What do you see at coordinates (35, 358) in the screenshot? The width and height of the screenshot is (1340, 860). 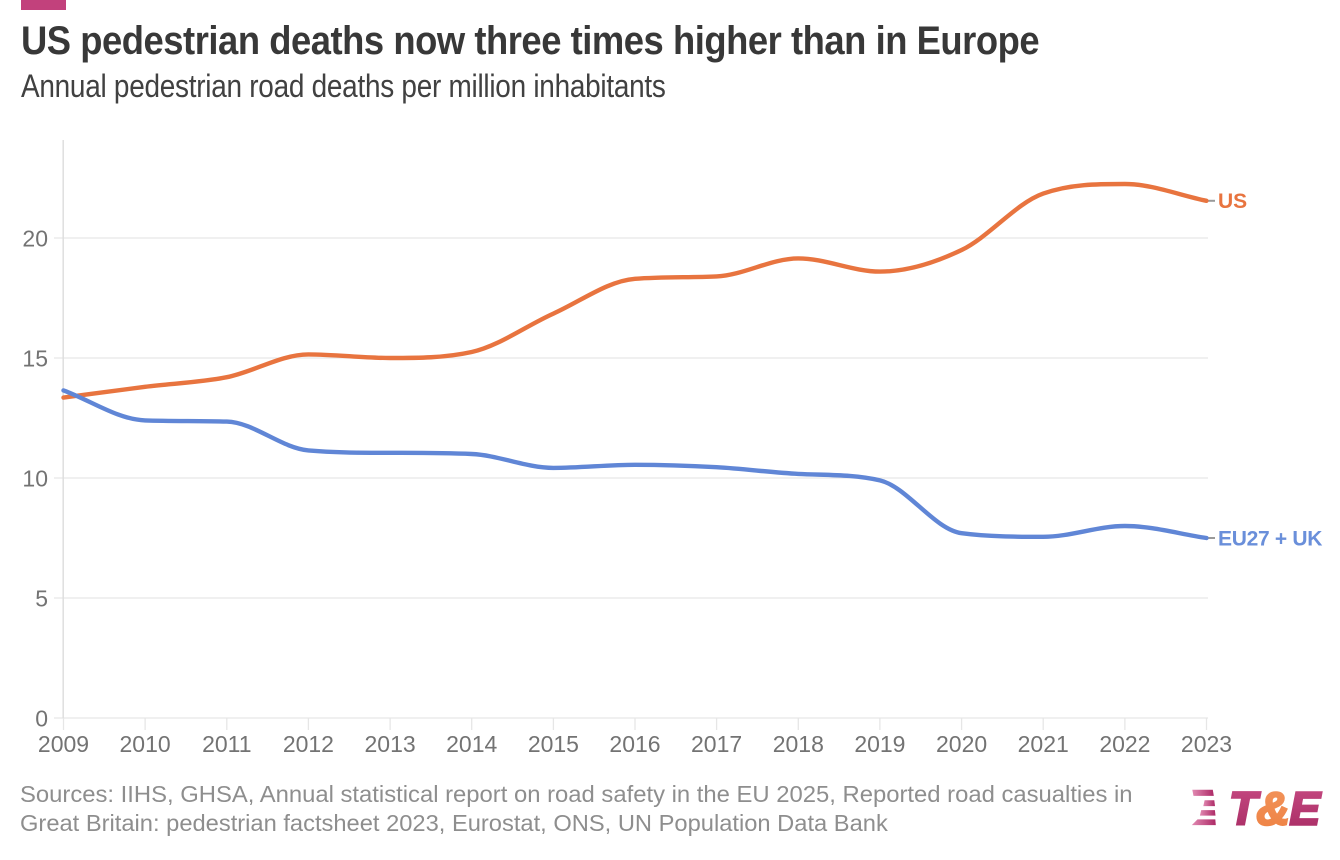 I see `svg-text: 15` at bounding box center [35, 358].